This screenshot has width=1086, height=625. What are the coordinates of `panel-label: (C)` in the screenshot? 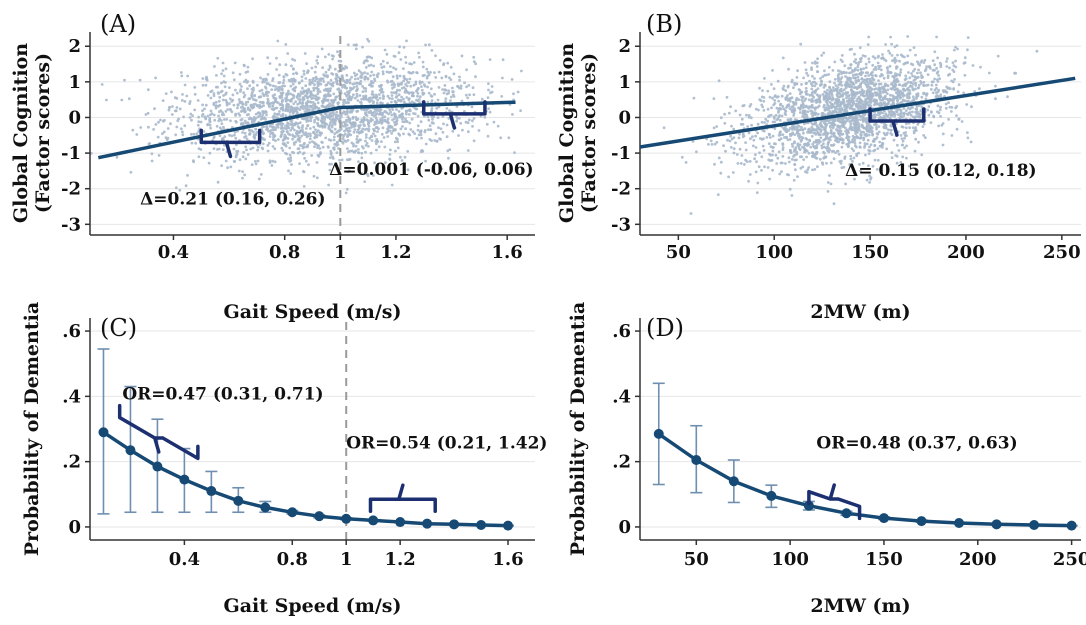 It's located at (118, 328).